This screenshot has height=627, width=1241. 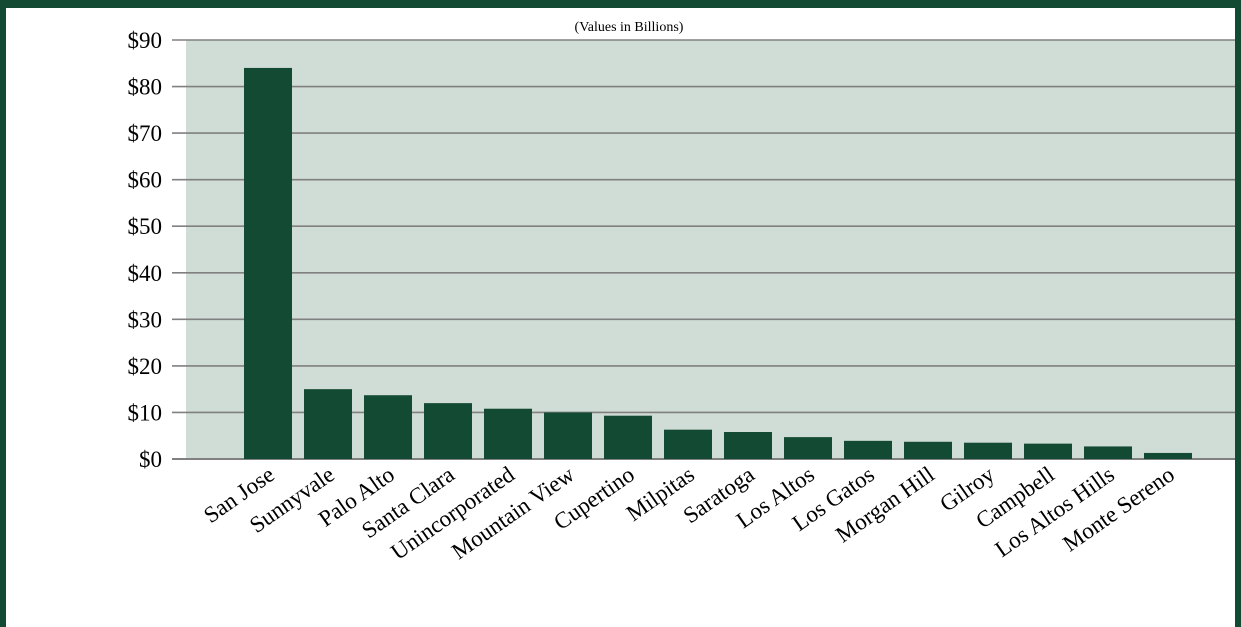 What do you see at coordinates (145, 319) in the screenshot?
I see `y-tick-label: $30` at bounding box center [145, 319].